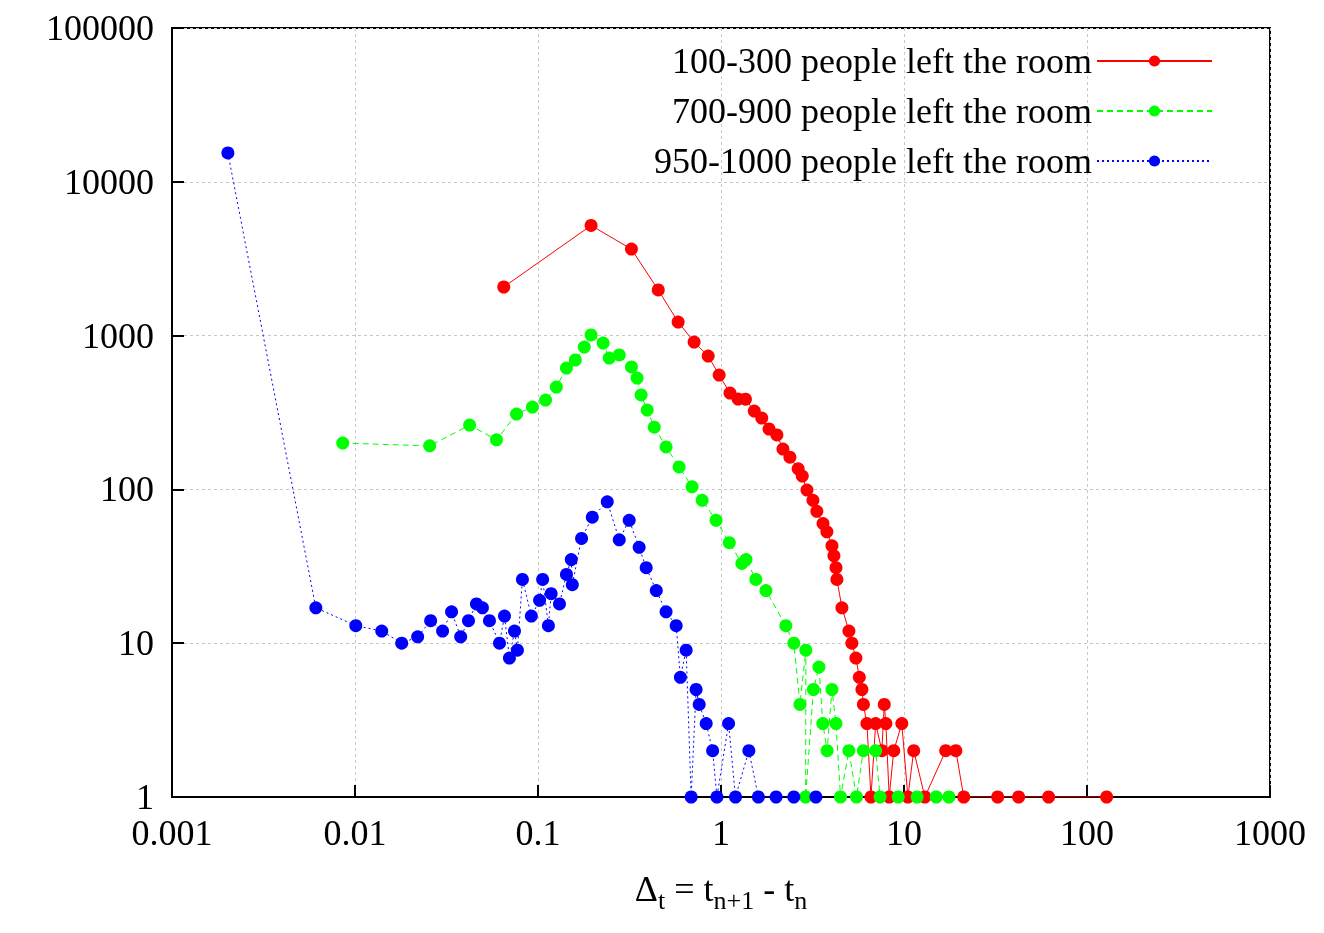 This screenshot has width=1324, height=933. Describe the element at coordinates (538, 833) in the screenshot. I see `x-tick-label: 0.1` at that location.